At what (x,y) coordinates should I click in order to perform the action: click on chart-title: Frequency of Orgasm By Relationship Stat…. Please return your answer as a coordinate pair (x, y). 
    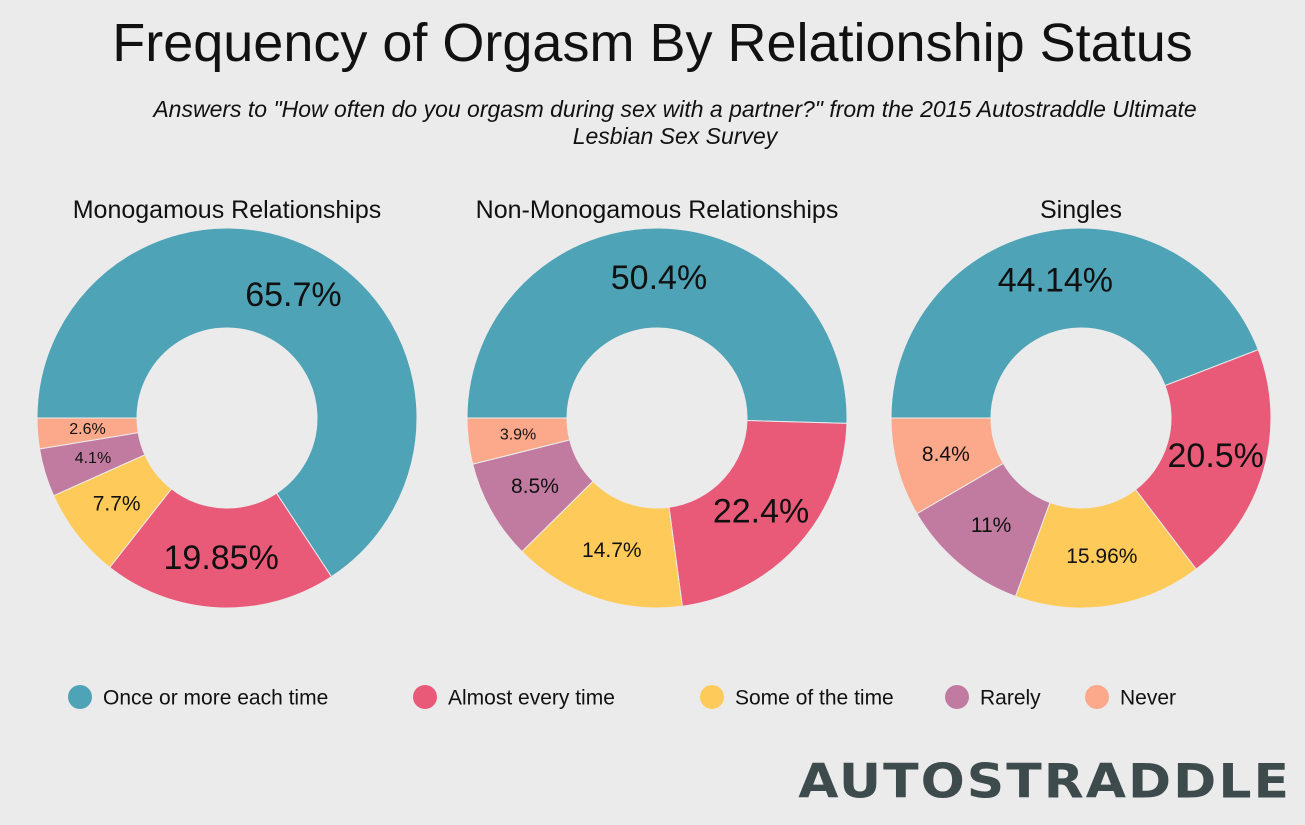
    Looking at the image, I should click on (652, 43).